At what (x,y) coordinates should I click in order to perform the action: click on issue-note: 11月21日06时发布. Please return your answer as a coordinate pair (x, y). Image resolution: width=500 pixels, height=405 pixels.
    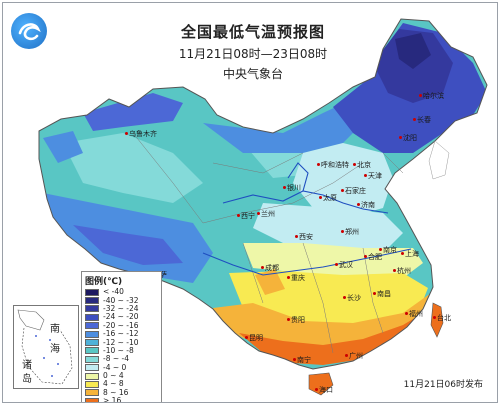
    Looking at the image, I should click on (443, 385).